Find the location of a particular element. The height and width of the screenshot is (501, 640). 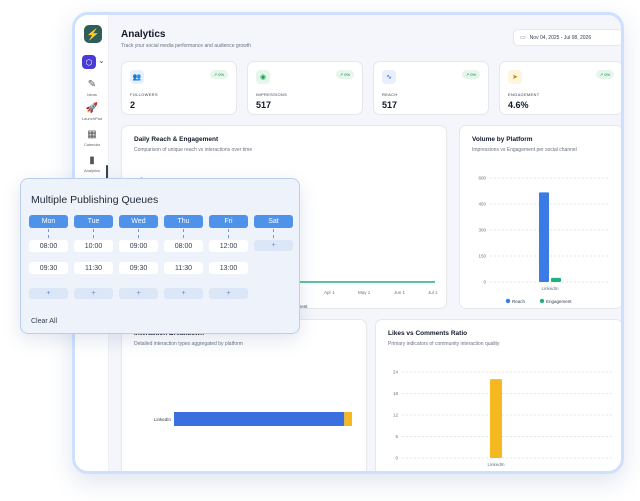

queue-column-mon: Mon 08:00 09:30 is located at coordinates (48, 244).